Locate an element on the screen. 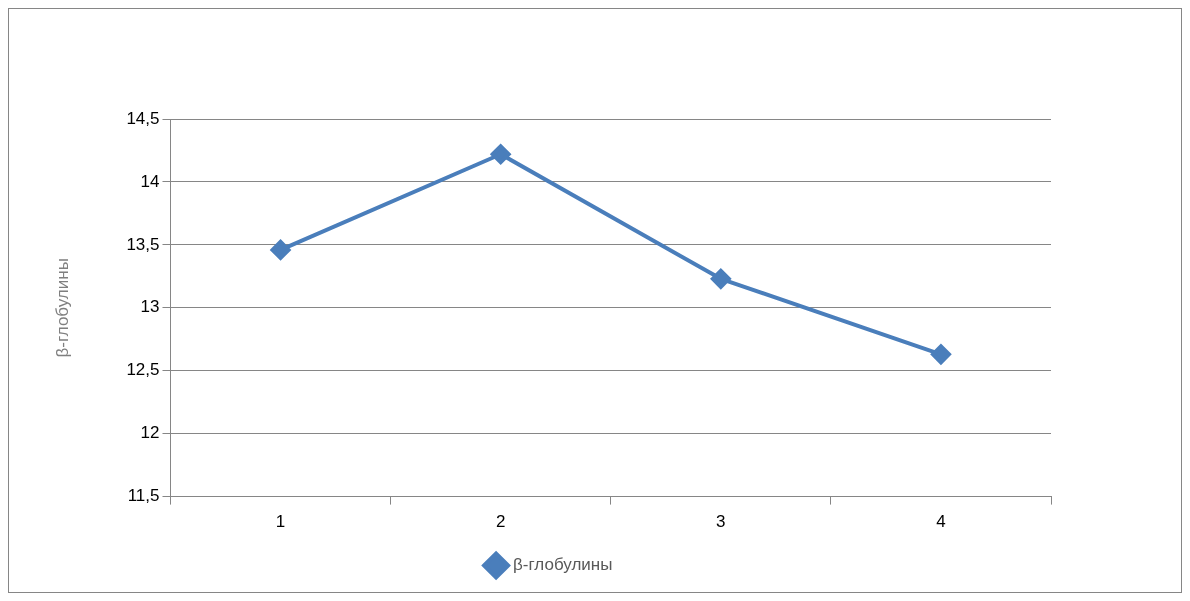  y-tick-label: 12,5 is located at coordinates (143, 370).